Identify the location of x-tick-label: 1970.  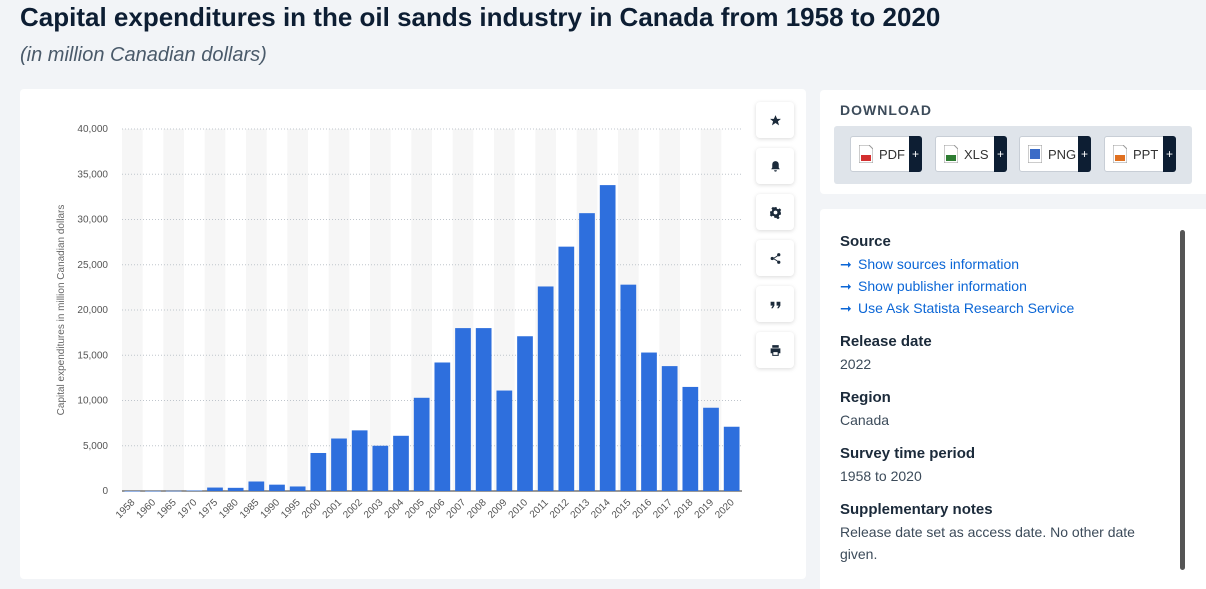
(188, 509).